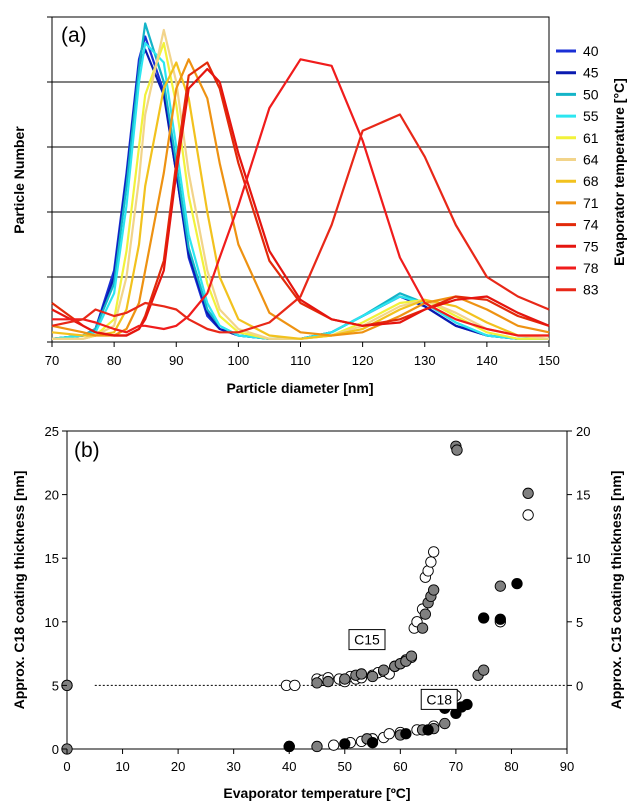 The width and height of the screenshot is (633, 806). What do you see at coordinates (345, 766) in the screenshot?
I see `panel-b-x-tick-label: 50` at bounding box center [345, 766].